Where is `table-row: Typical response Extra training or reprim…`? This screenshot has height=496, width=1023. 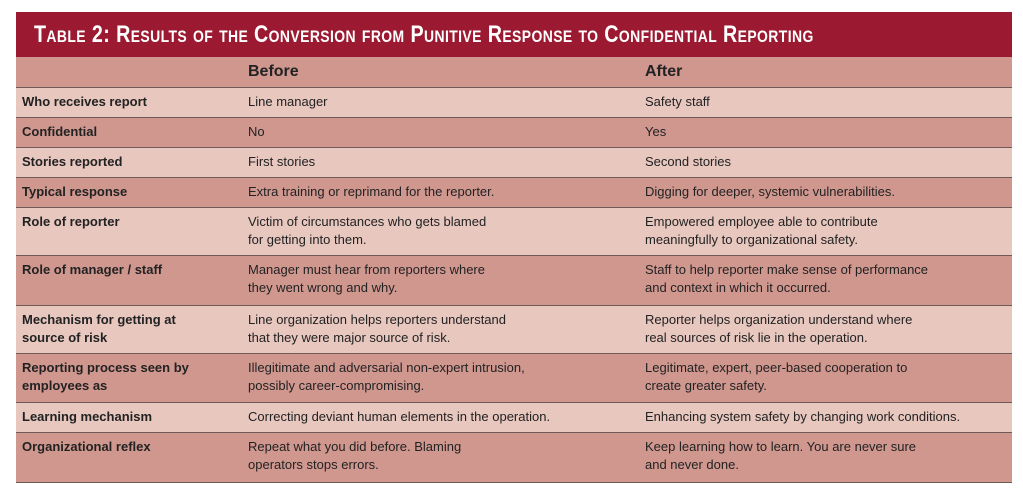
table-row: Typical response Extra training or reprim… is located at coordinates (514, 193).